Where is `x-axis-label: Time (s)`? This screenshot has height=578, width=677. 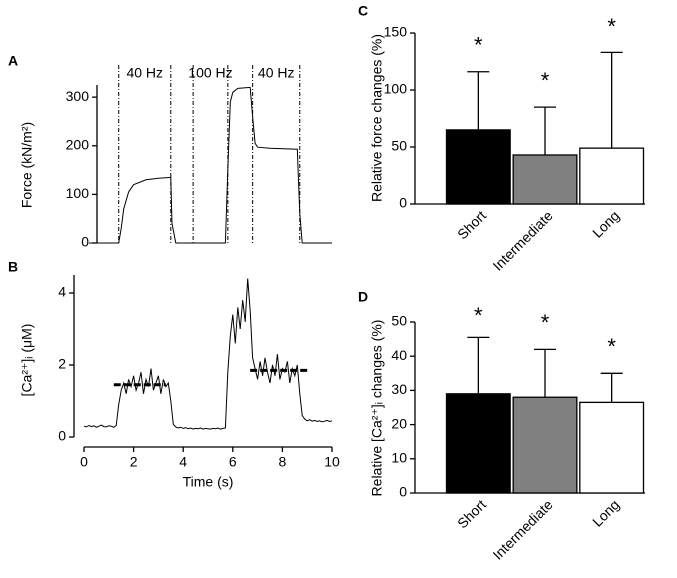 x-axis-label: Time (s) is located at coordinates (208, 482).